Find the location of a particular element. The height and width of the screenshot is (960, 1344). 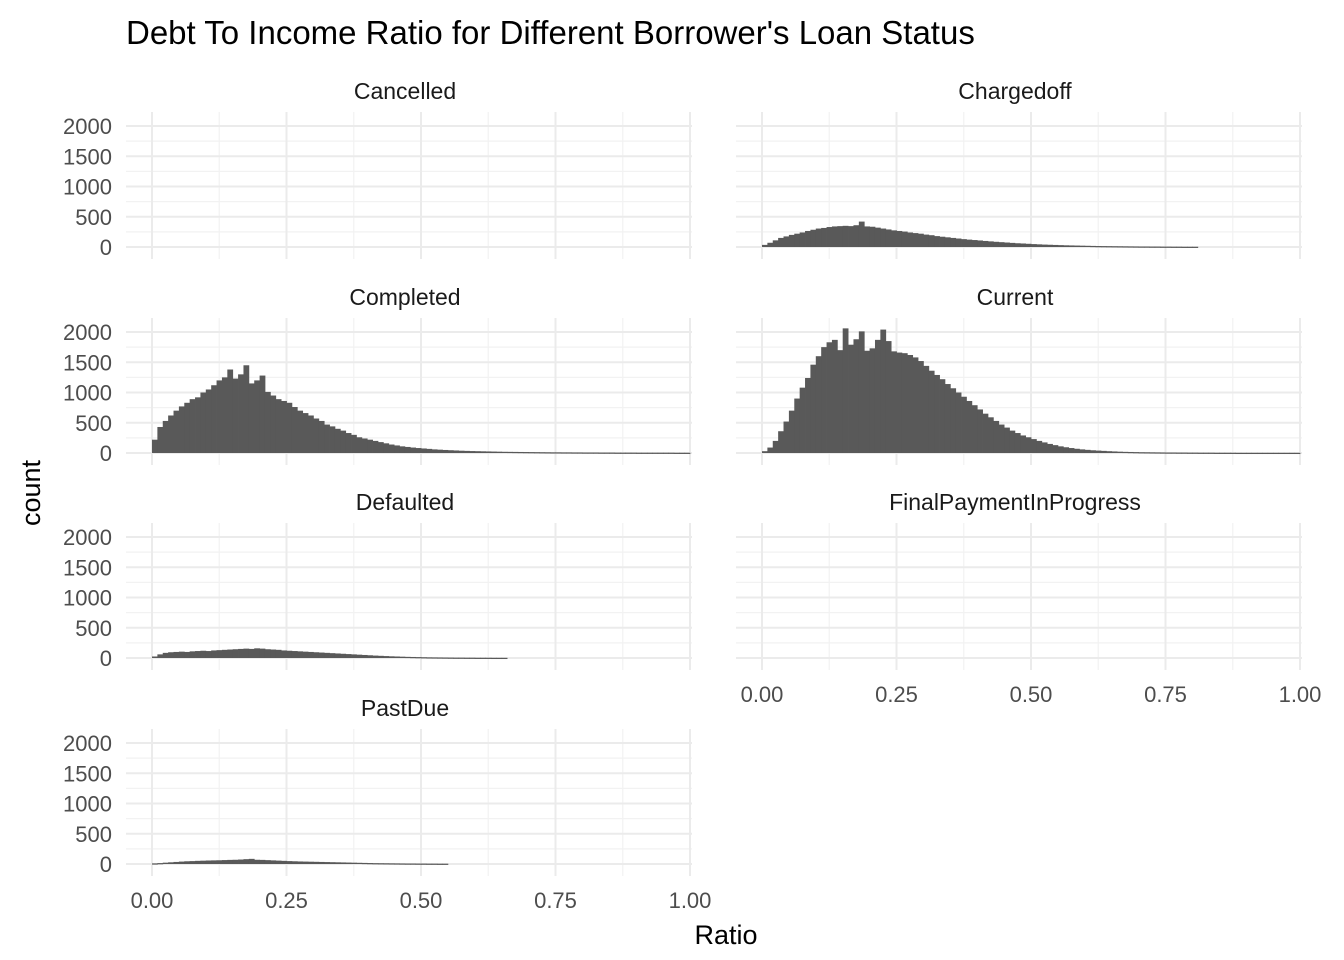

x-tick-label: 0.50 is located at coordinates (421, 900).